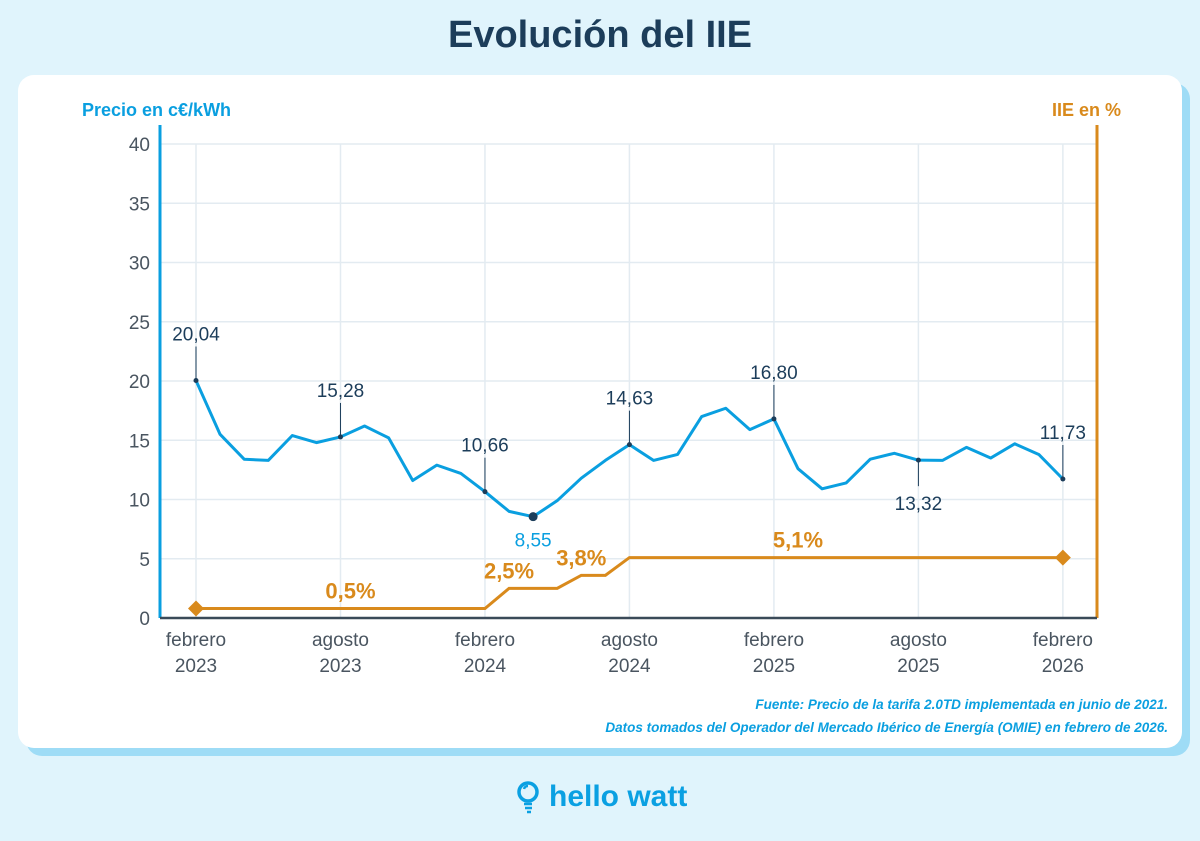 The image size is (1200, 841). Describe the element at coordinates (144, 619) in the screenshot. I see `y-tick-label: 0` at that location.